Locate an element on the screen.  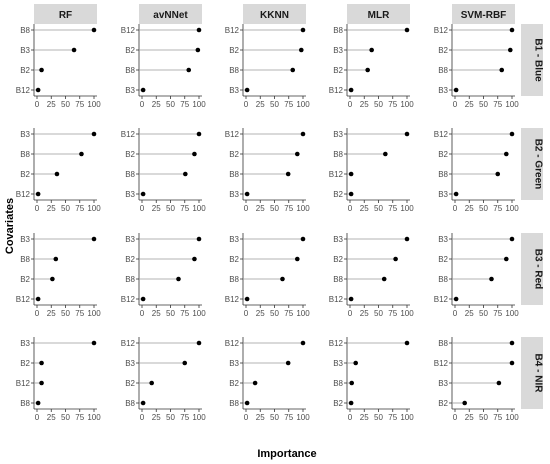
row-strip is located at coordinates (532, 164).